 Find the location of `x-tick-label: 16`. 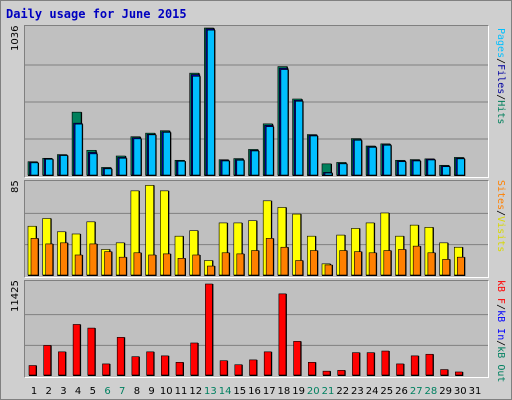

x-tick-label: 16 is located at coordinates (254, 391).